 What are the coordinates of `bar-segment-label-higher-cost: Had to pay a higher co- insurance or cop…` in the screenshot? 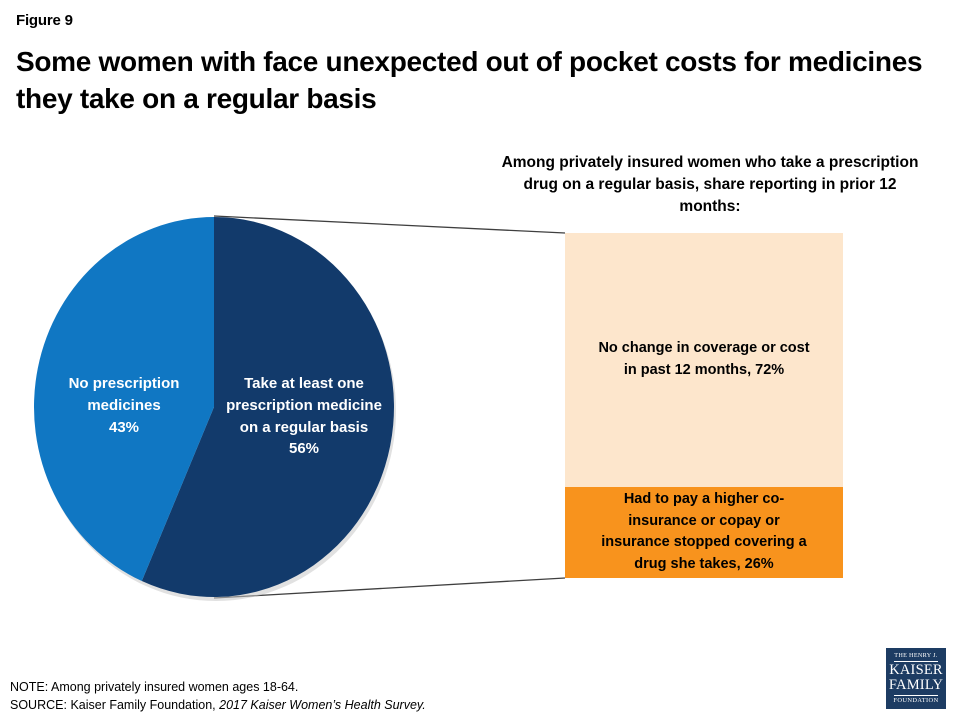 It's located at (704, 532).